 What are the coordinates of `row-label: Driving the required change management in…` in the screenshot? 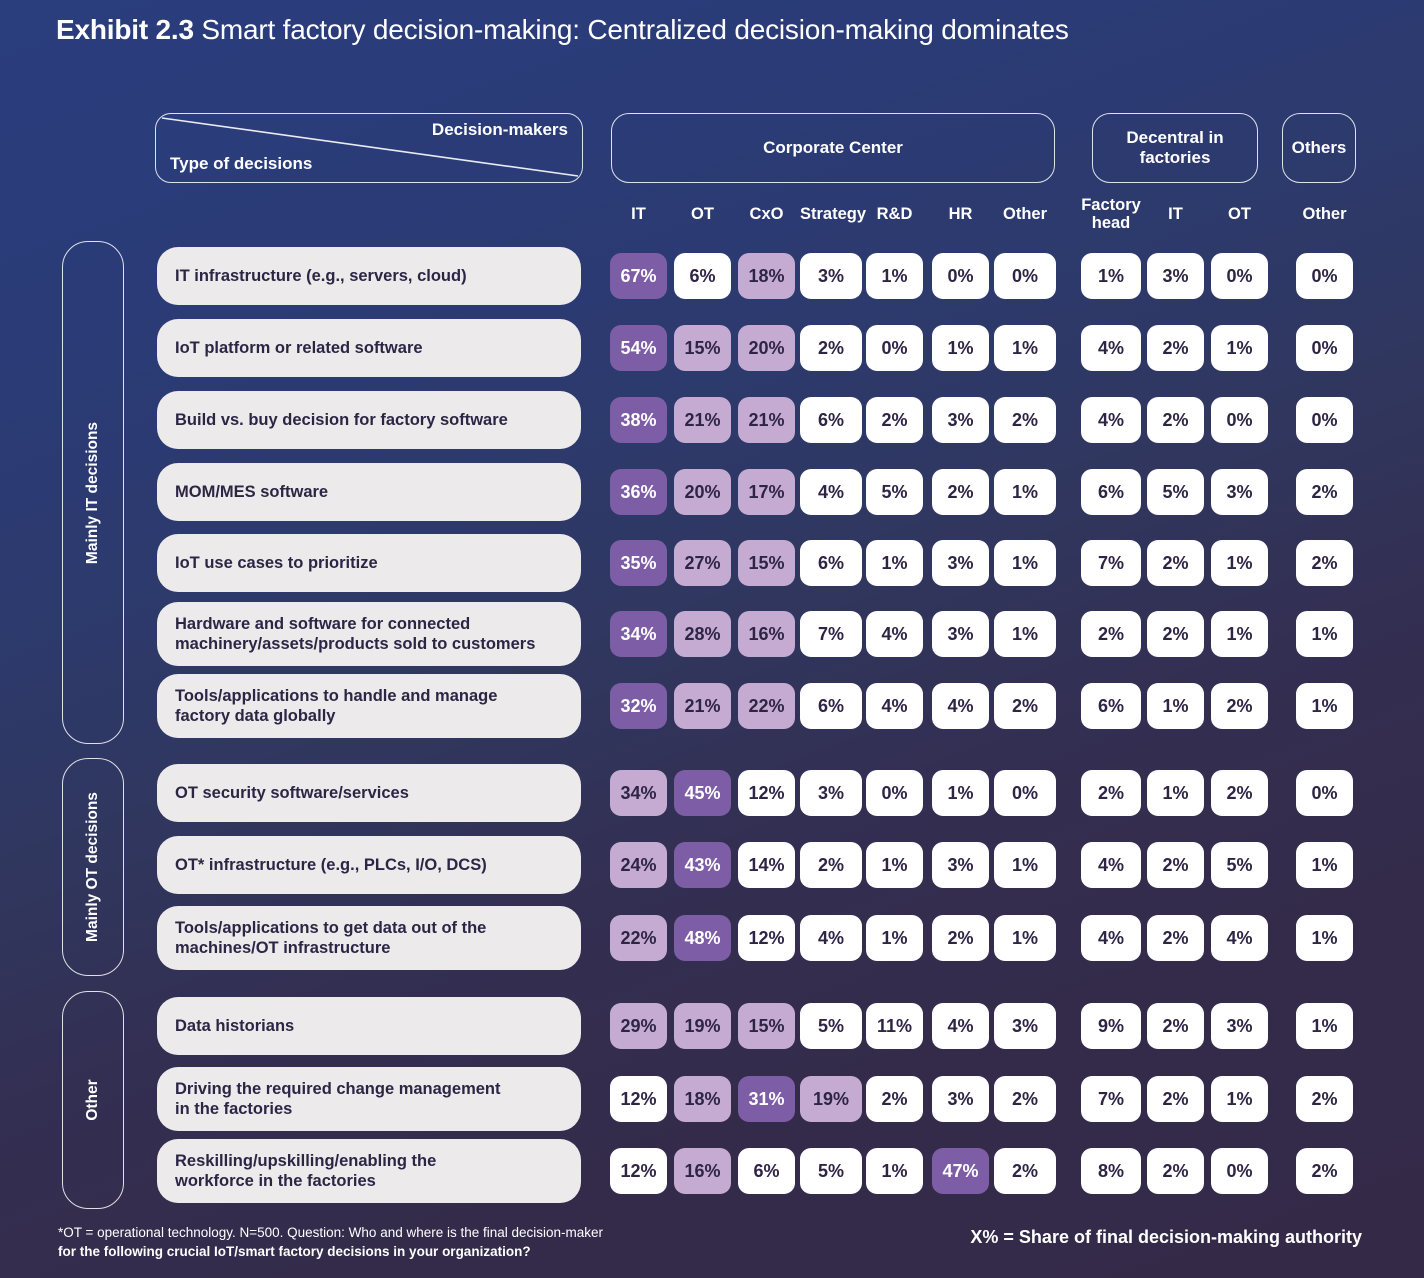 It's located at (369, 1099).